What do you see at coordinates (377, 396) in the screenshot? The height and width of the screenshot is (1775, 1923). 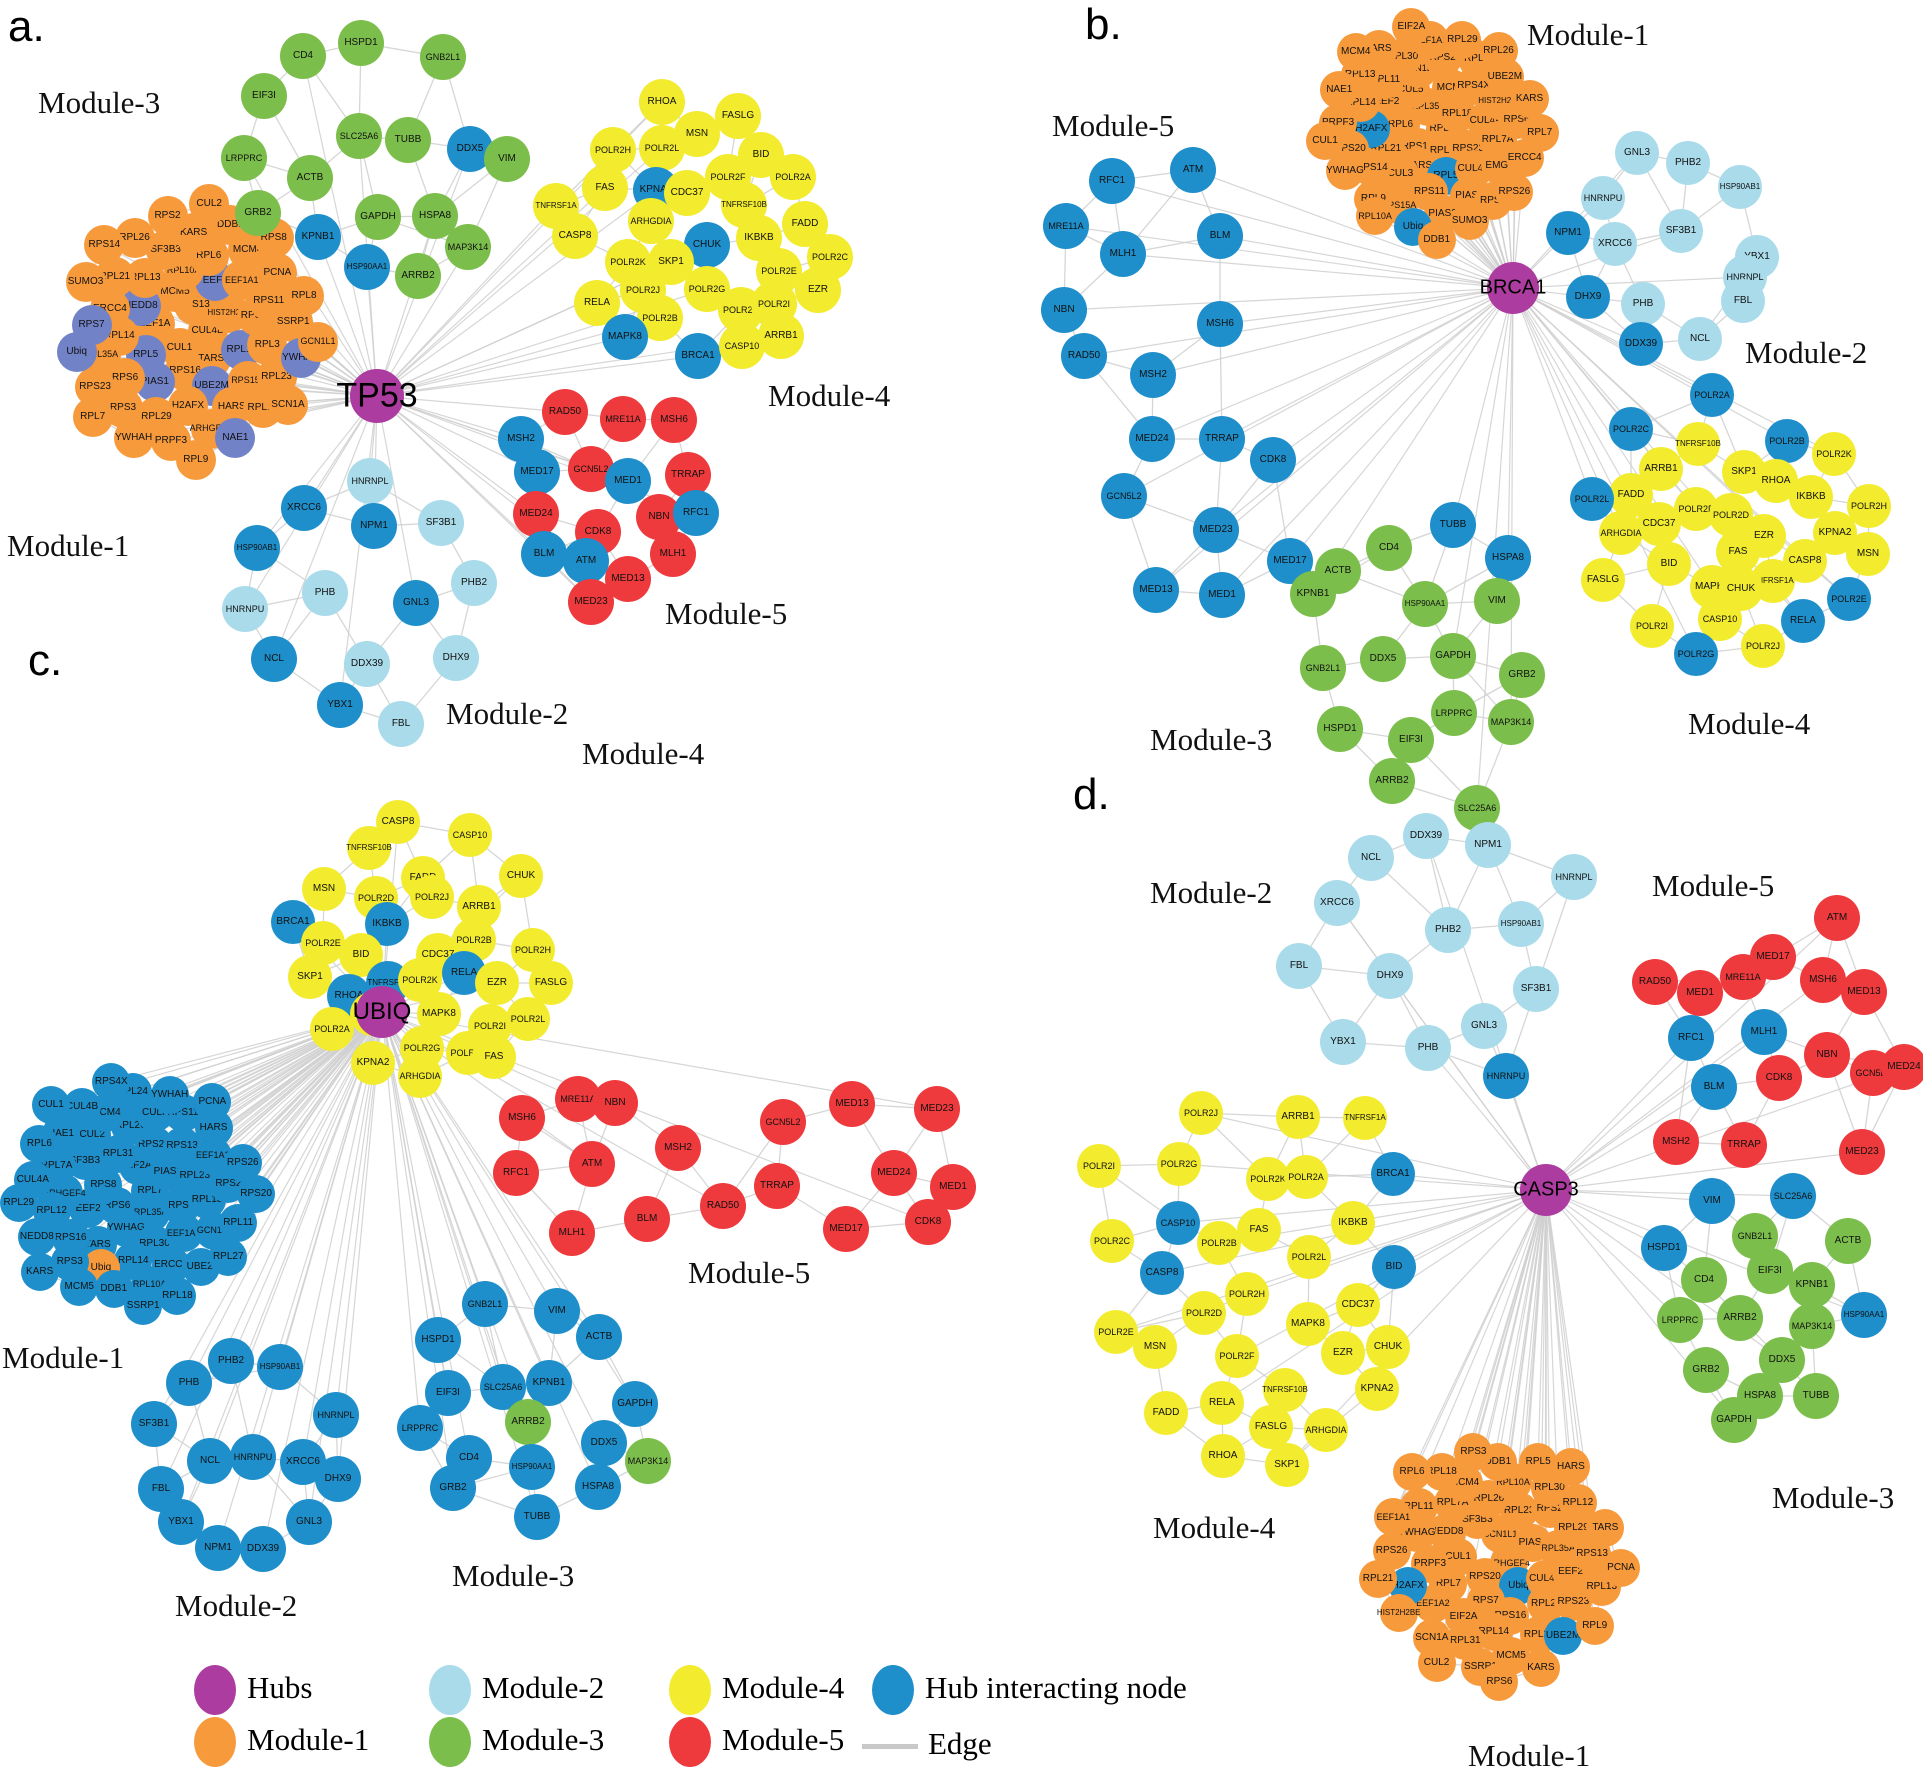 I see `hub-node-tp53` at bounding box center [377, 396].